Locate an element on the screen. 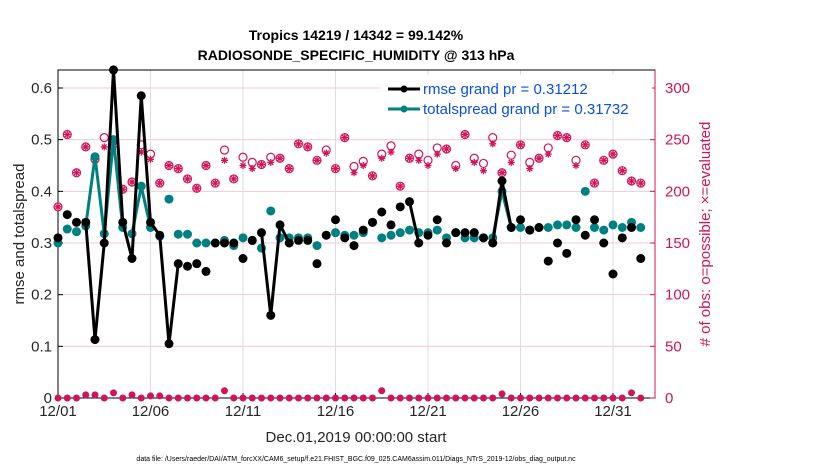 Image resolution: width=830 pixels, height=470 pixels. x-tick-label: 12/21 is located at coordinates (428, 411).